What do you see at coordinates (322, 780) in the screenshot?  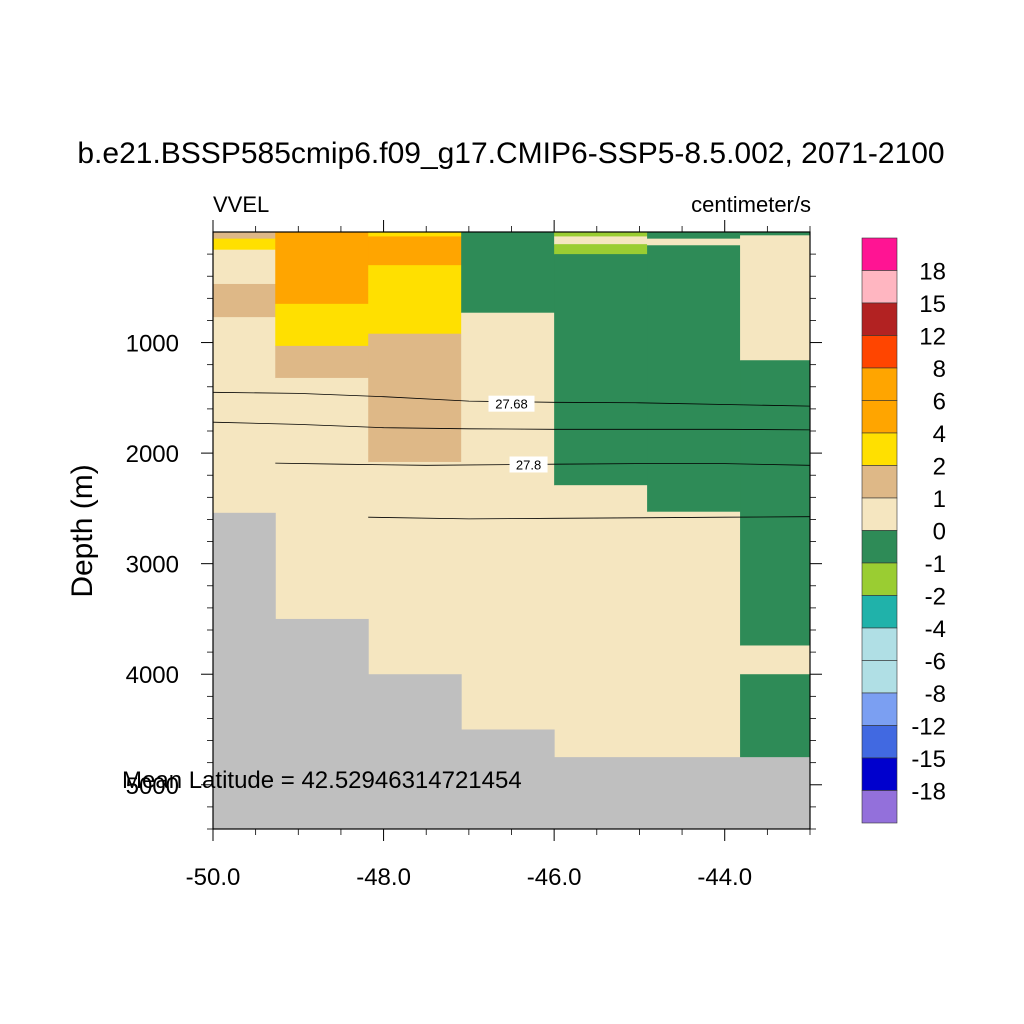 I see `mean-latitude-annotation: Mean Latitude = 42.52946314721454` at bounding box center [322, 780].